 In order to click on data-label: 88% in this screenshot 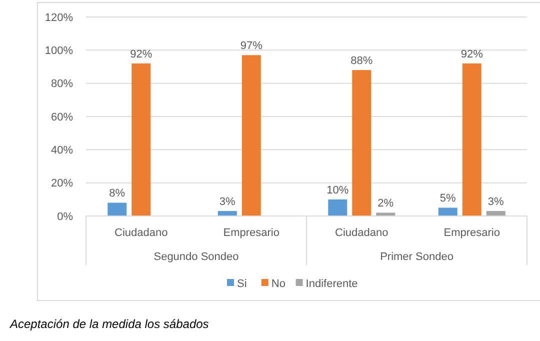, I will do `click(361, 61)`.